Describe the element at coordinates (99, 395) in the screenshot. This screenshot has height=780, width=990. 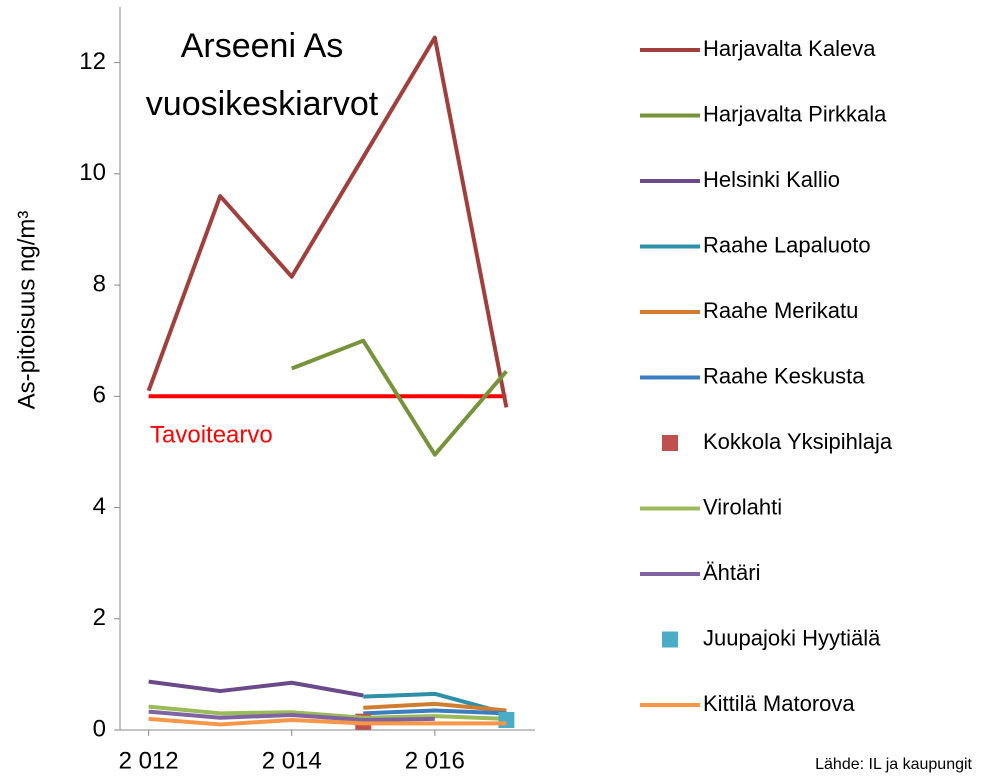
I see `y-tick-label: 6` at that location.